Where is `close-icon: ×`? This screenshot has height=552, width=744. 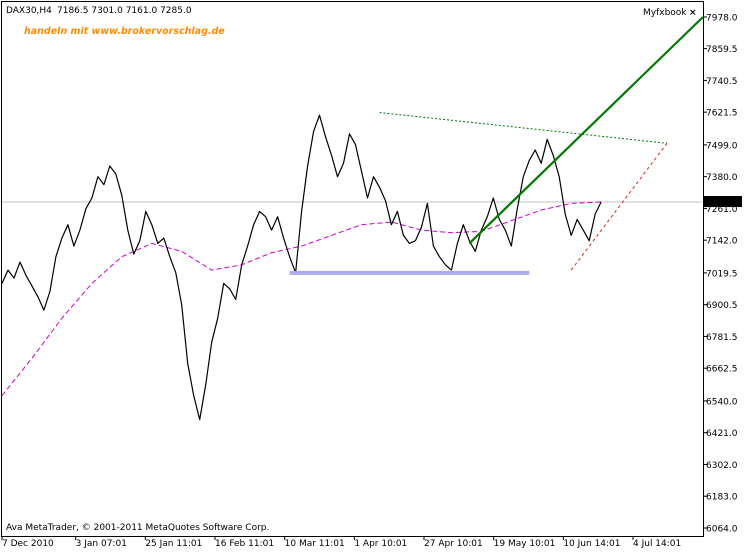 close-icon: × is located at coordinates (693, 13).